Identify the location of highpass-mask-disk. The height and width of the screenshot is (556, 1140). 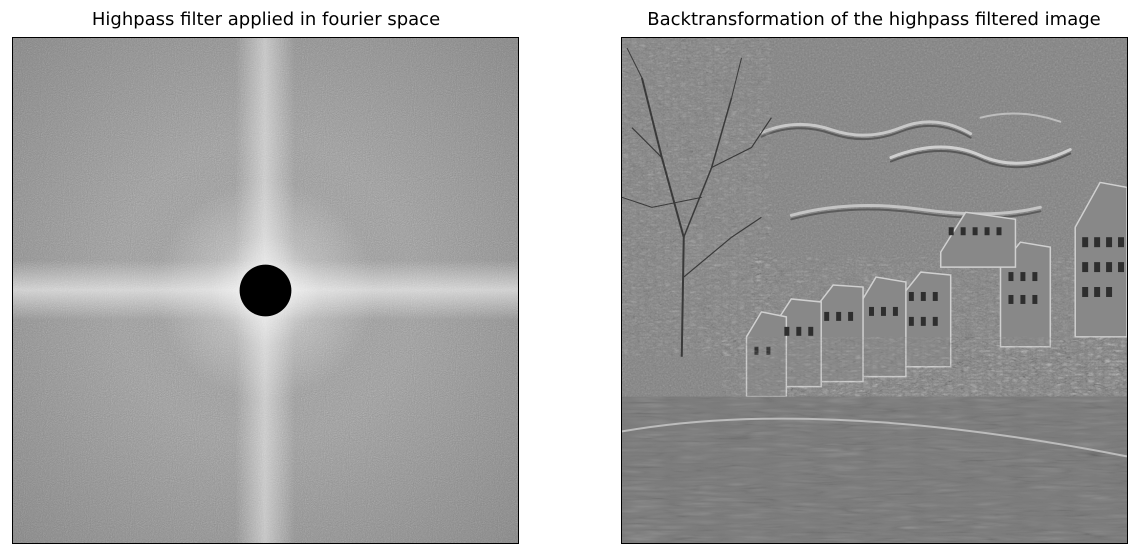
(265, 290).